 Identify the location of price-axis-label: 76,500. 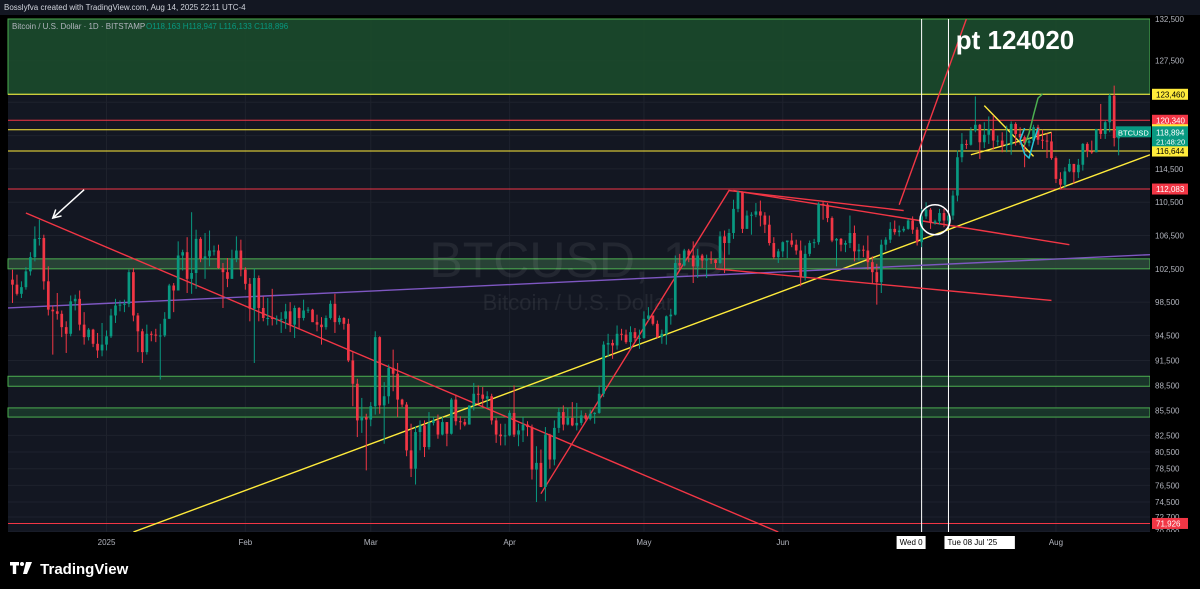
(1167, 485).